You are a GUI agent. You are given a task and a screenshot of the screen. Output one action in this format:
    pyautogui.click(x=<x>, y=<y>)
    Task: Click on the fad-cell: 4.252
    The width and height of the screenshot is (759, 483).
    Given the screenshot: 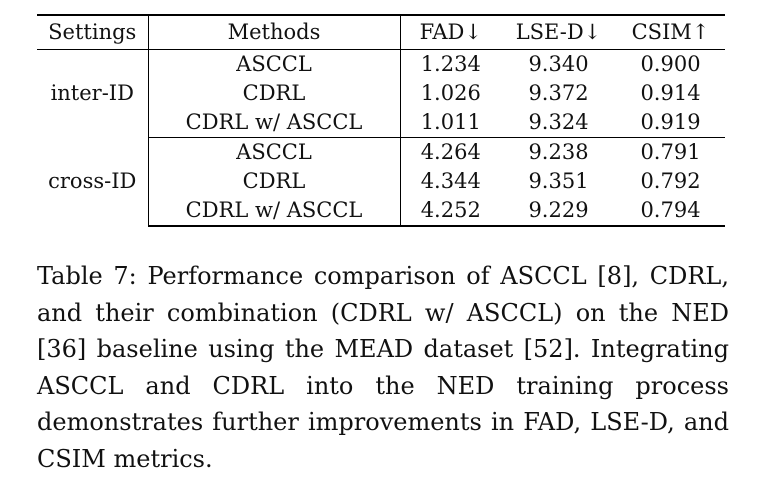 What is the action you would take?
    pyautogui.click(x=450, y=211)
    